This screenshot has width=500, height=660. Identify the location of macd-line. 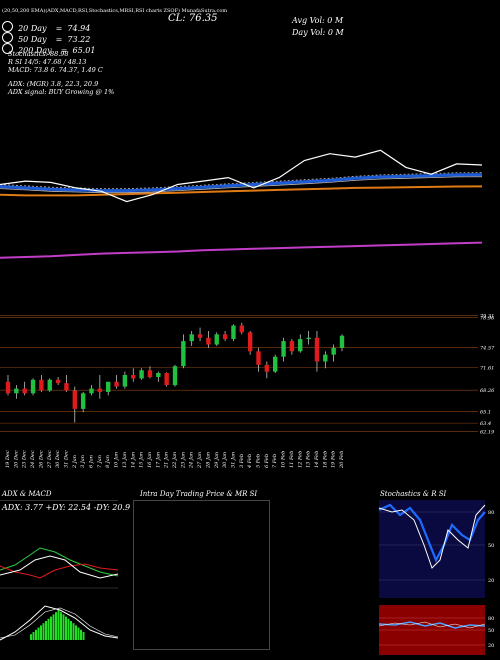
(59, 623).